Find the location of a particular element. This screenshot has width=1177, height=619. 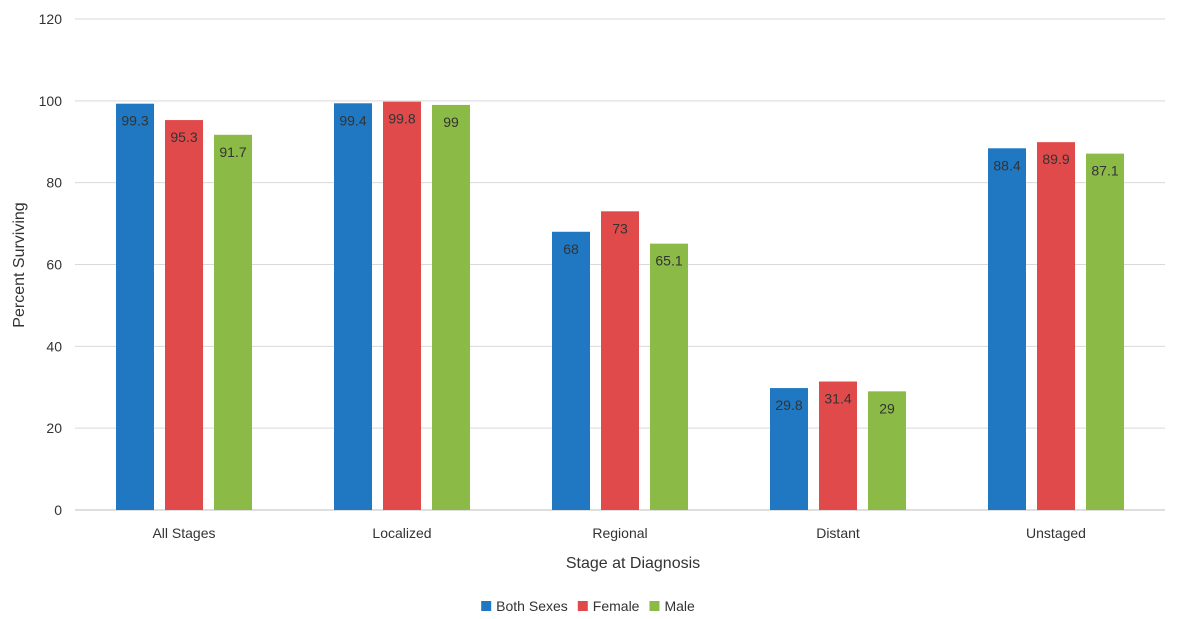

x-tick-label: Unstaged is located at coordinates (1056, 533).